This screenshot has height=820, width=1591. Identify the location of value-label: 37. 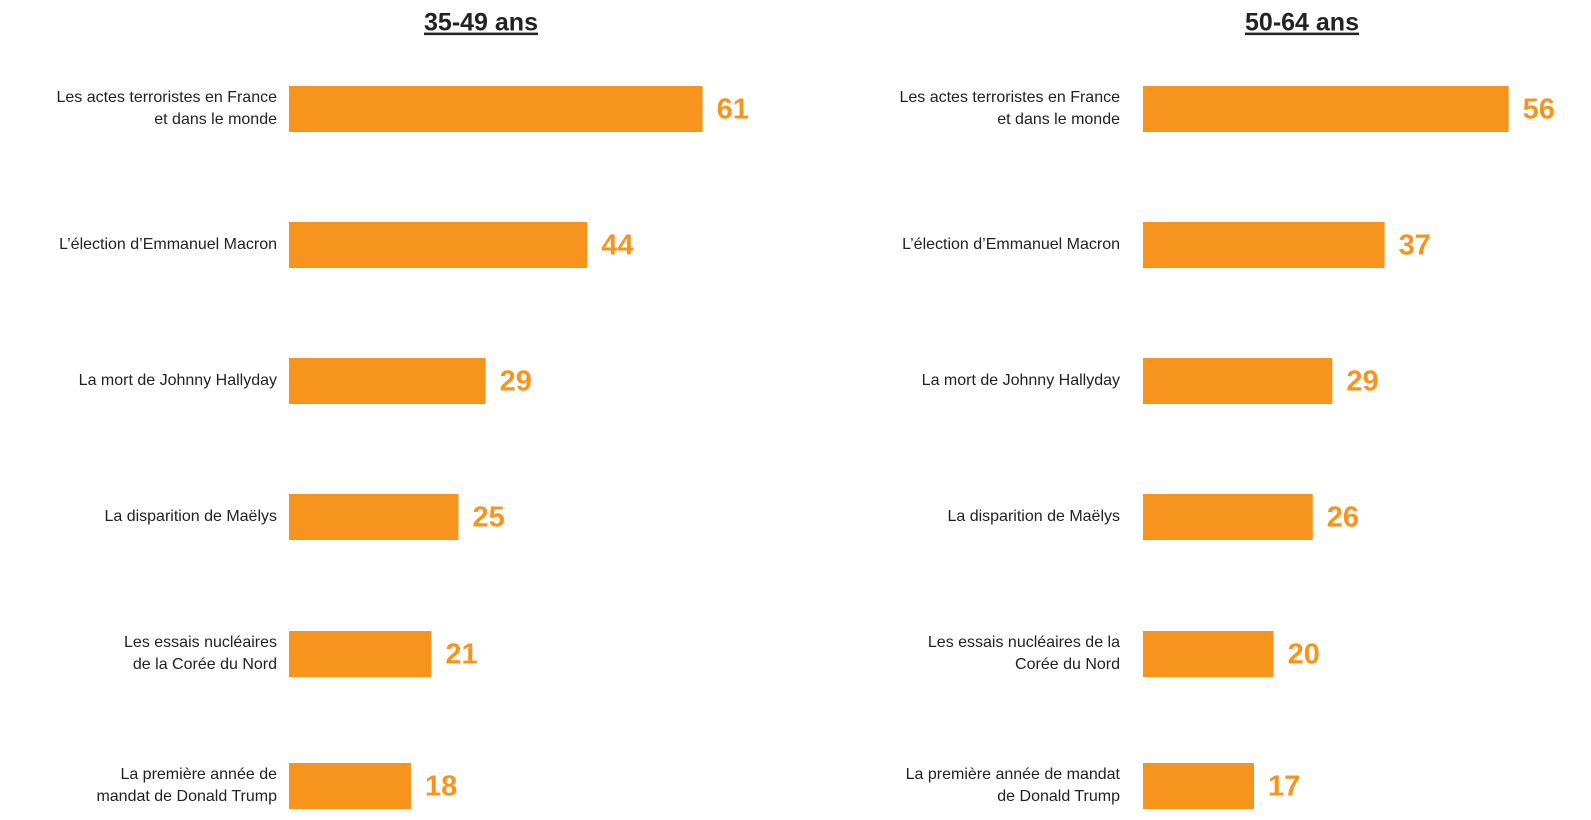
(1415, 246).